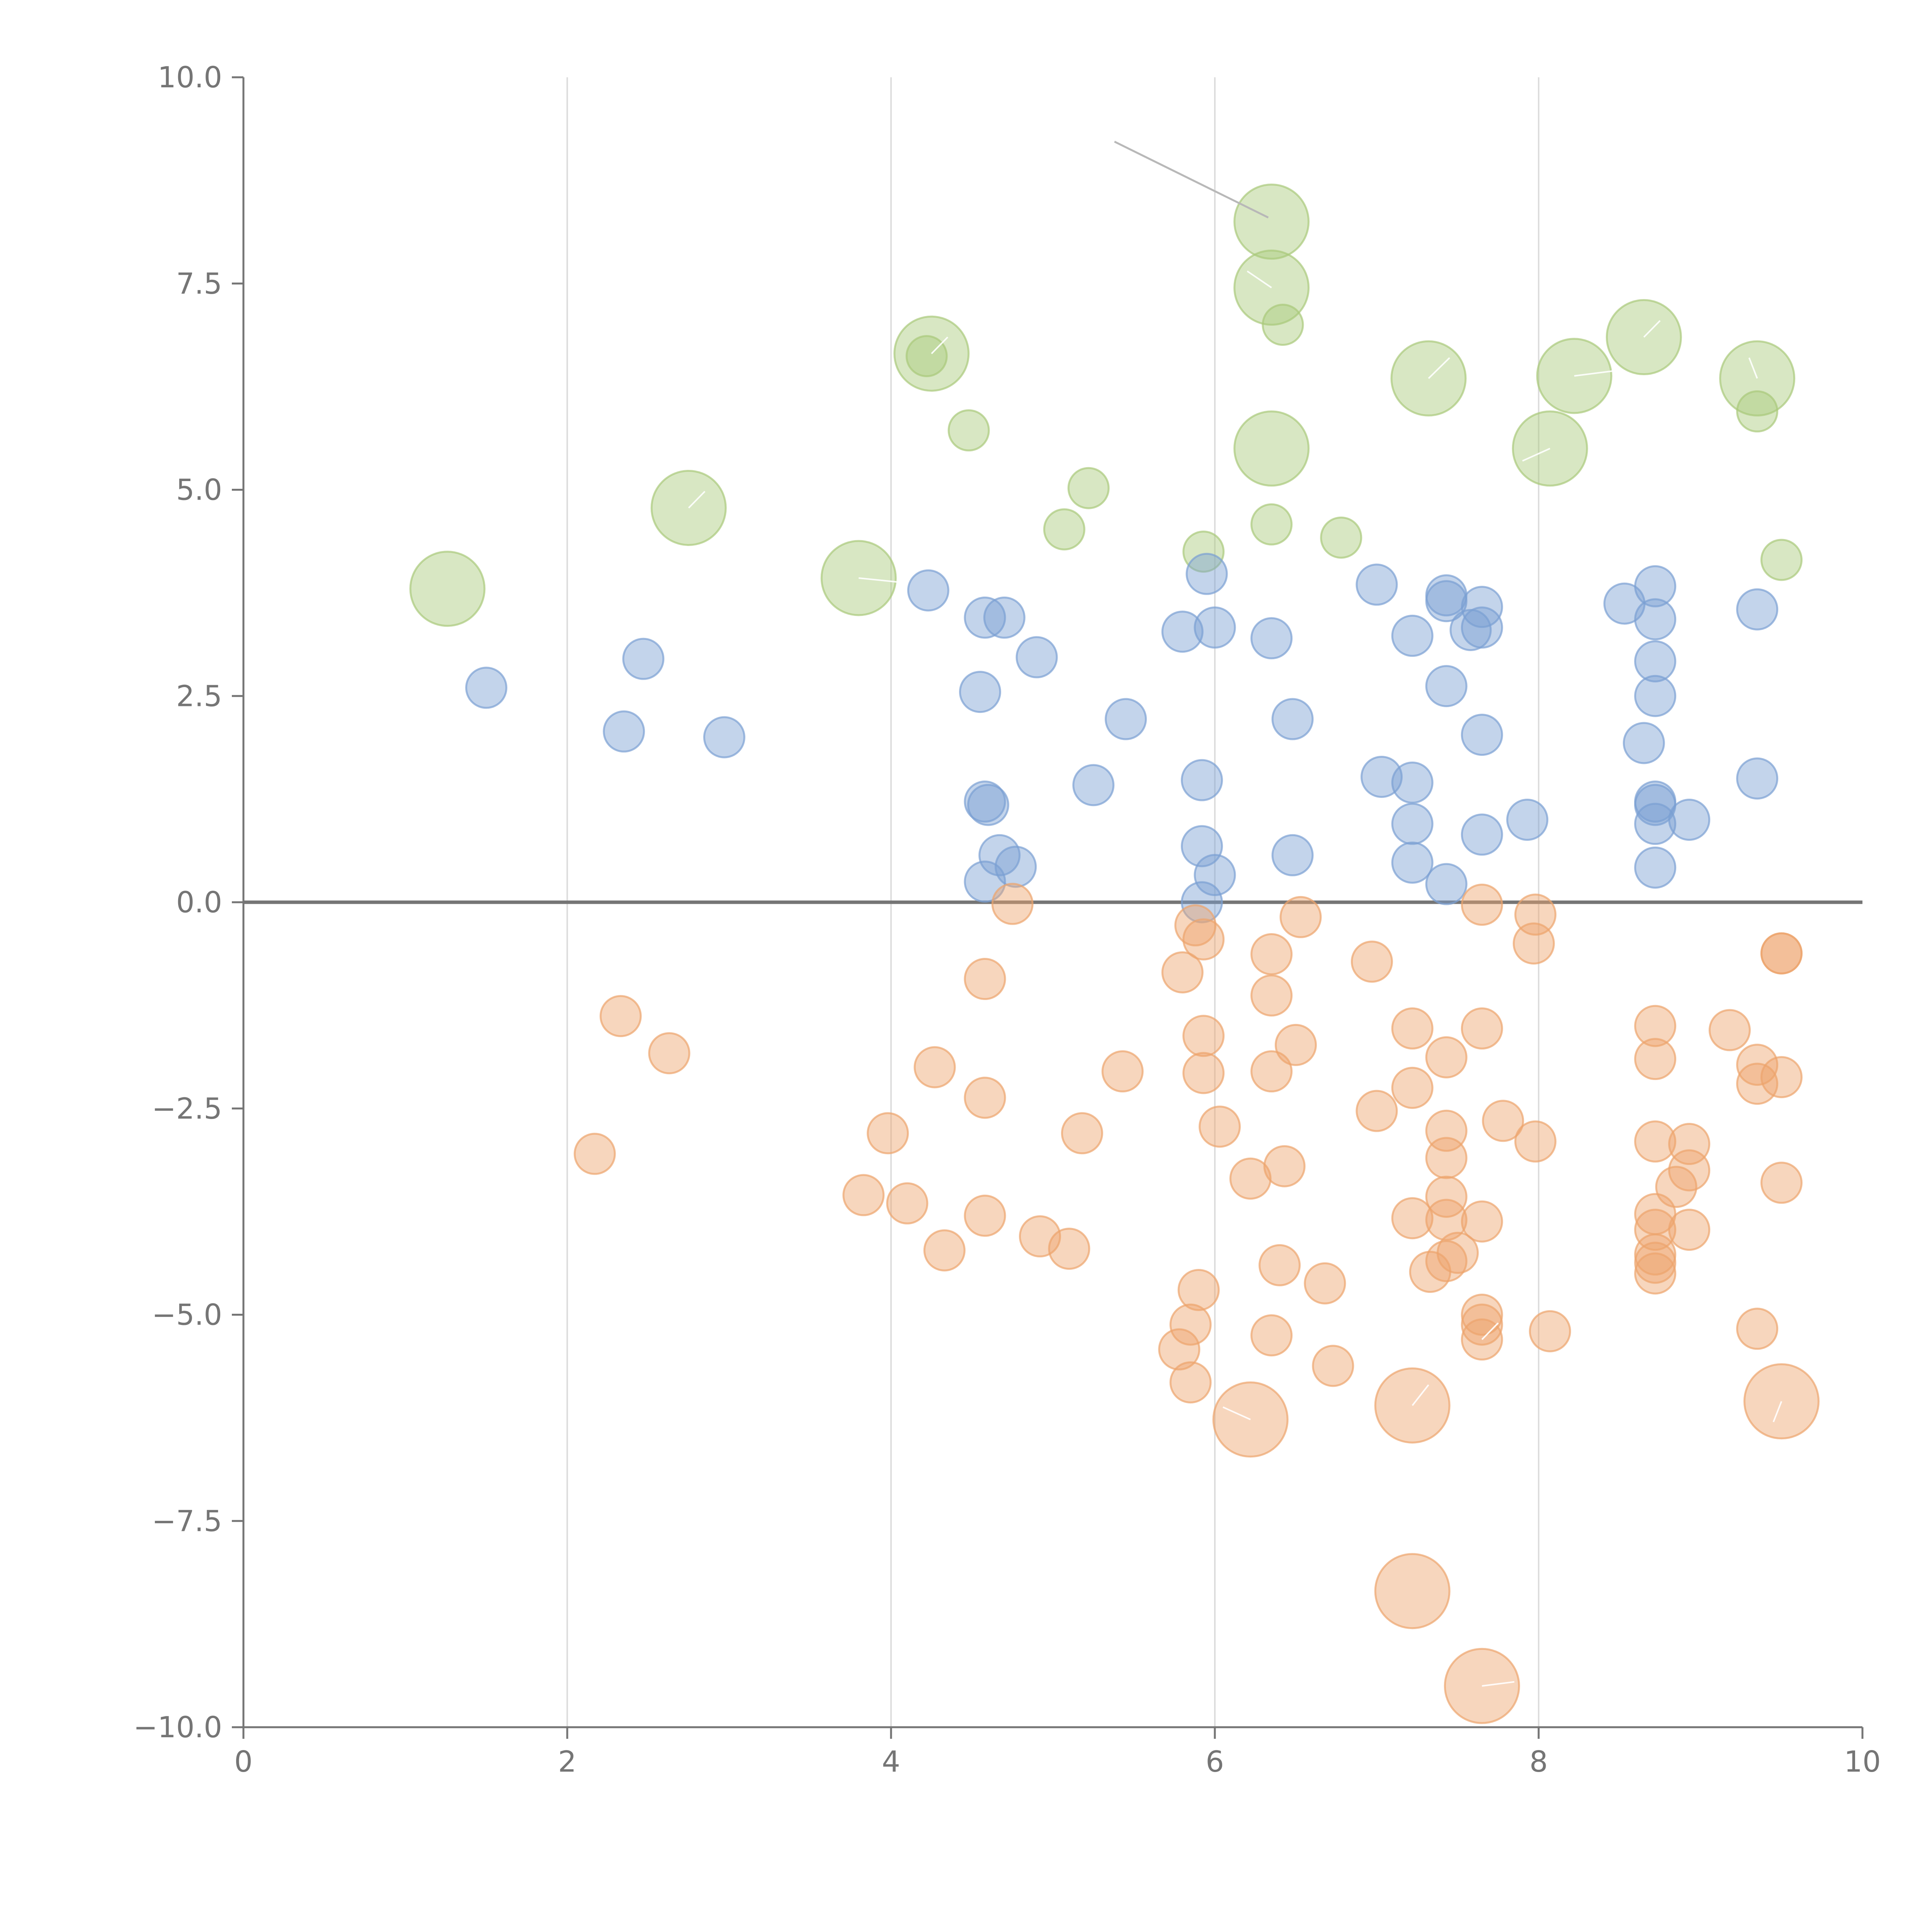  I want to click on y-tick-label: −10.0, so click(177, 1727).